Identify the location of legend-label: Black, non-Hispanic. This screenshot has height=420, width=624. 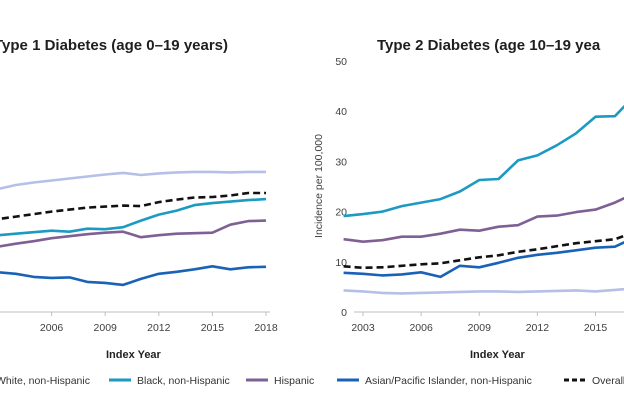
(183, 381).